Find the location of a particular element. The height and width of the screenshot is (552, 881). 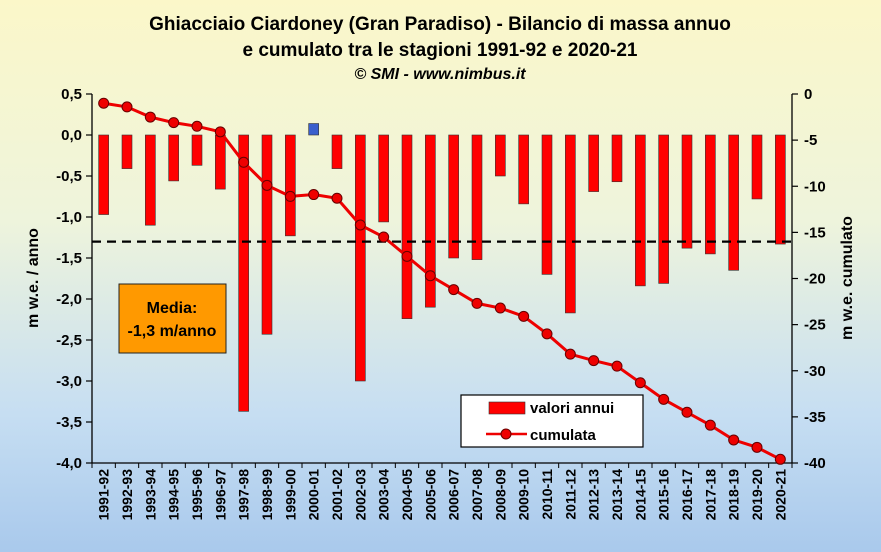

y-right-tick-label: -40 is located at coordinates (815, 463).